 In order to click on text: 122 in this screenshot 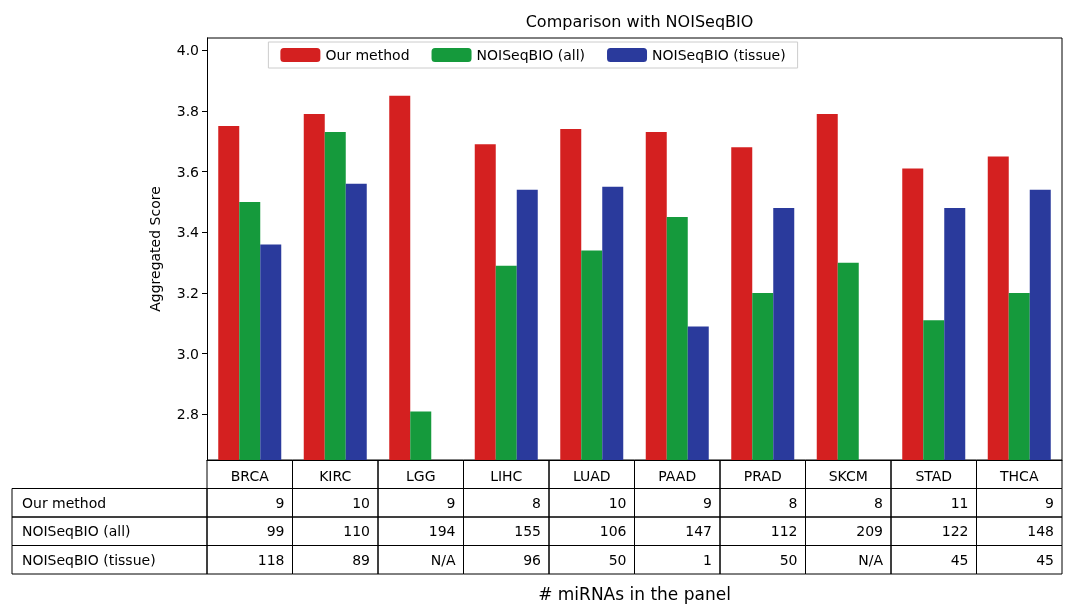, I will do `click(955, 531)`.